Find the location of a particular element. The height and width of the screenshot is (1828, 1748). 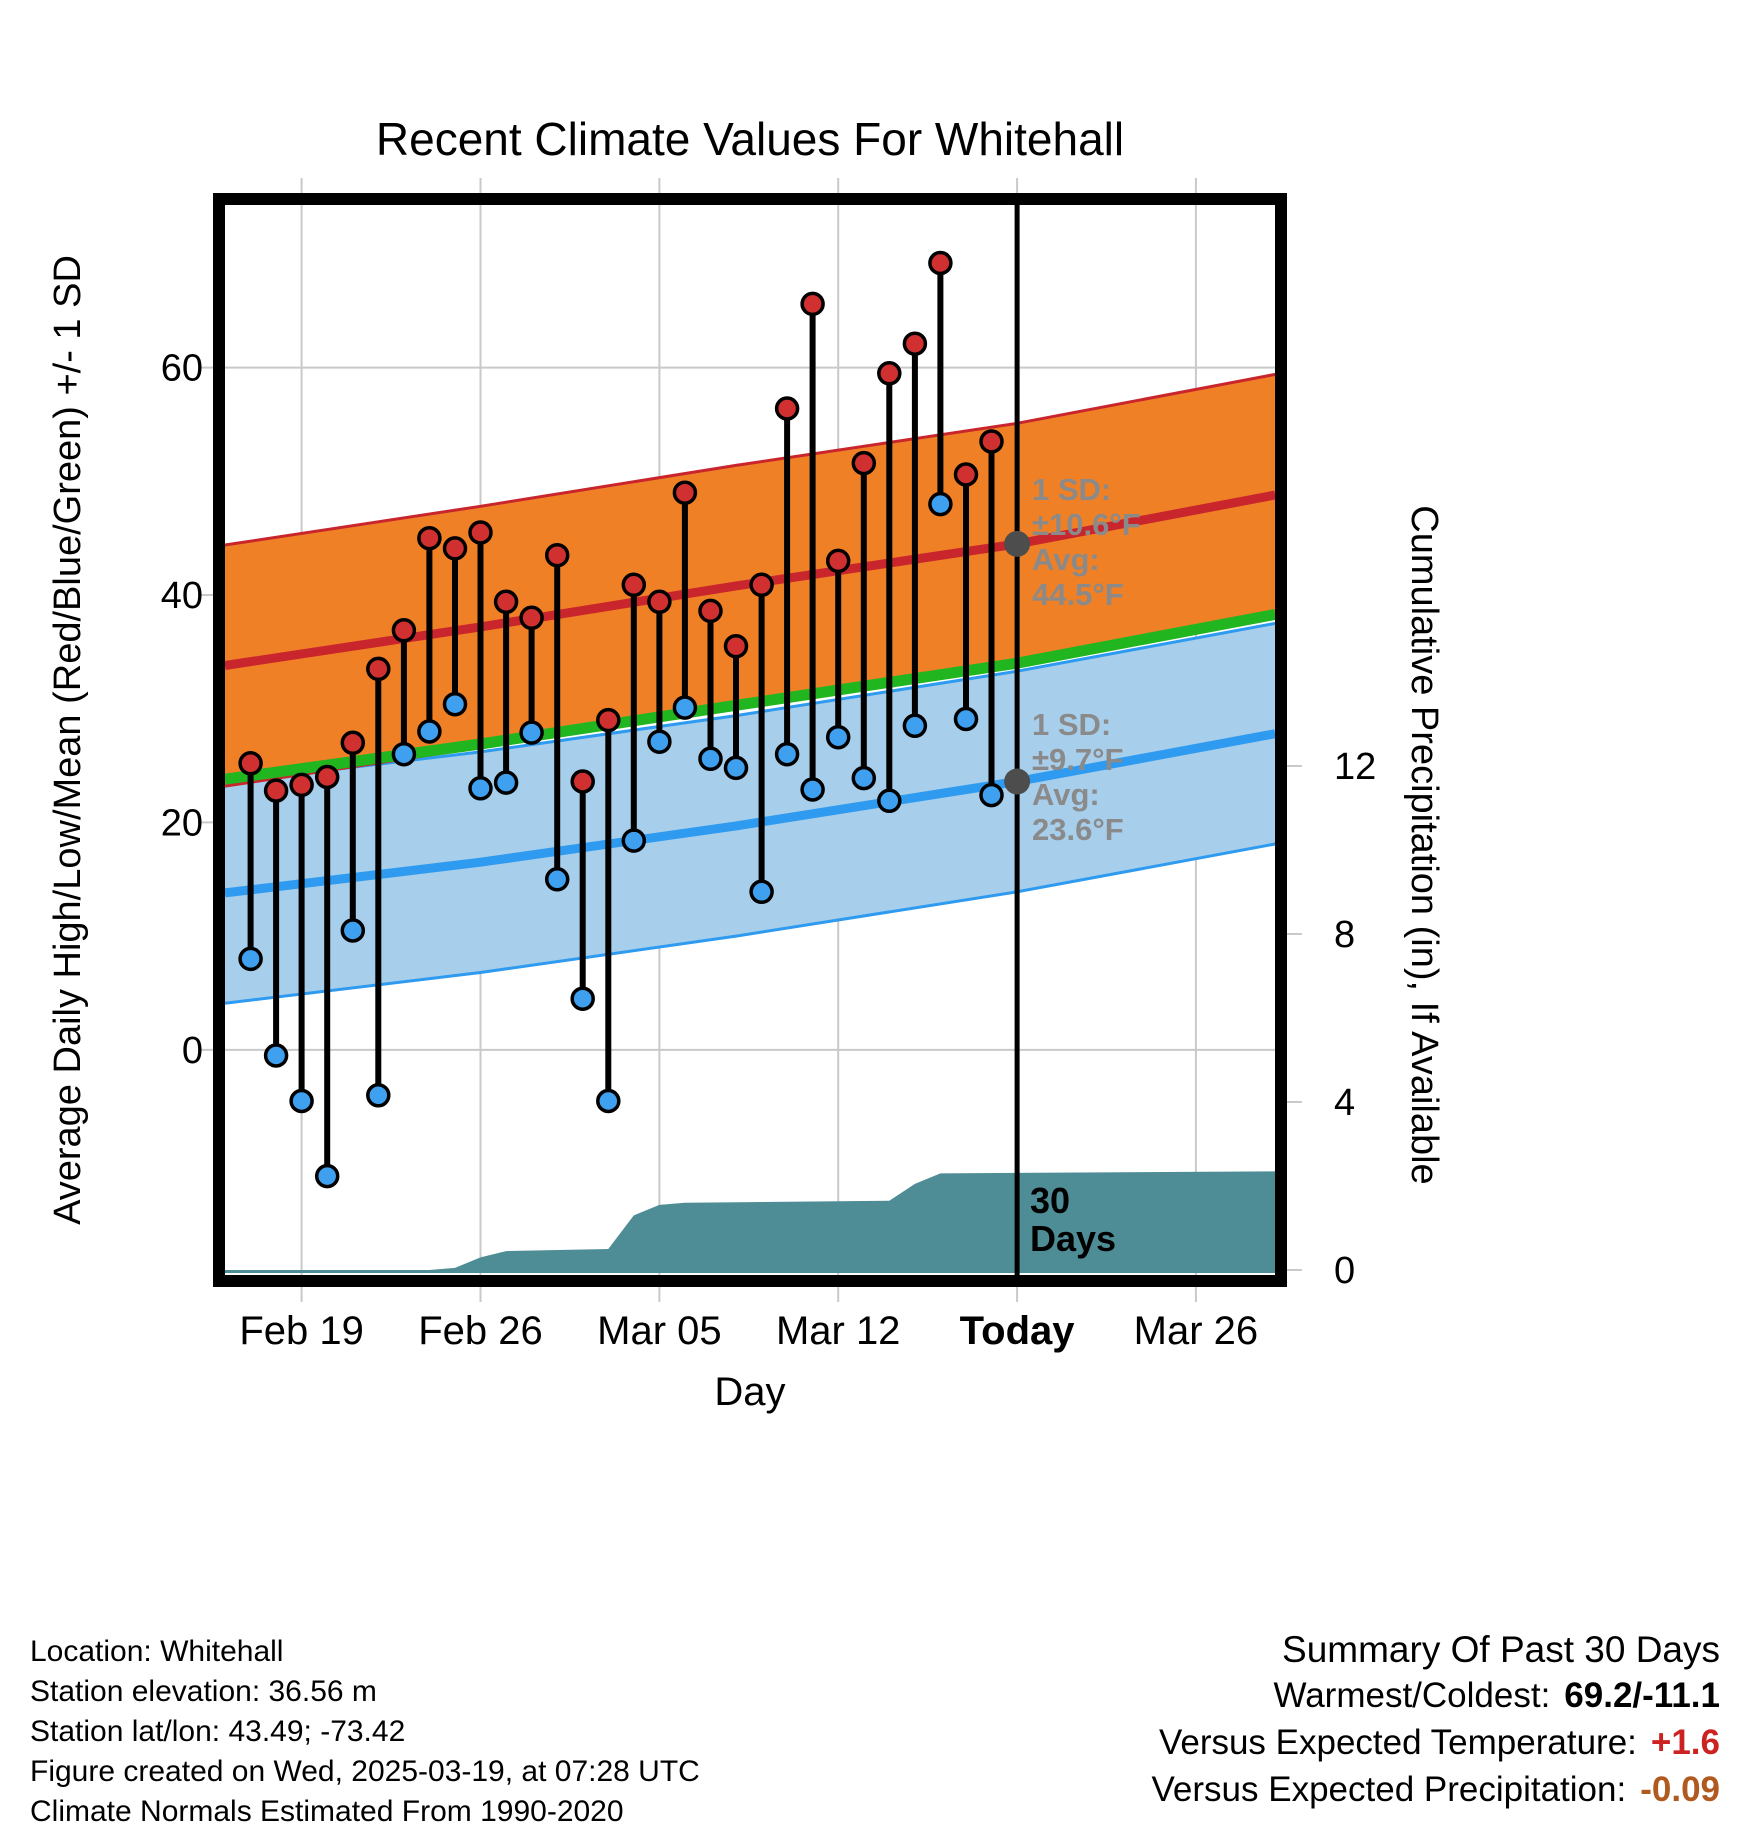

cumulative-precip-area is located at coordinates (750, 1222).